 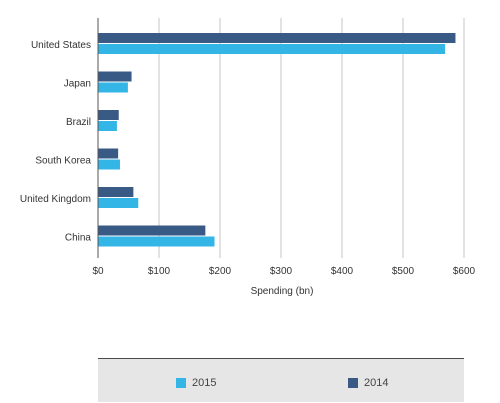 What do you see at coordinates (181, 383) in the screenshot?
I see `legend-swatch-2015` at bounding box center [181, 383].